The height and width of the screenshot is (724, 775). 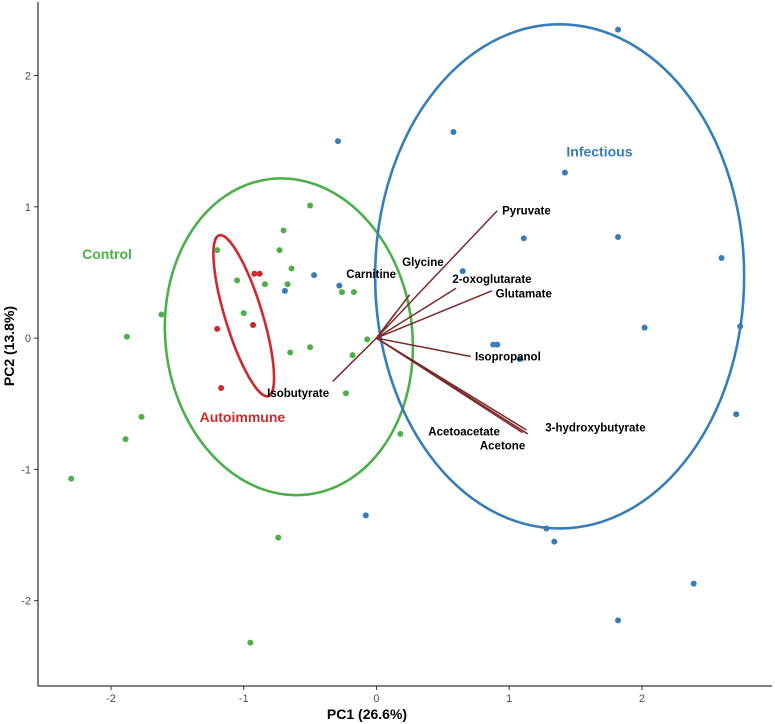 What do you see at coordinates (386, 325) in the screenshot?
I see `loading-vector-carnitine` at bounding box center [386, 325].